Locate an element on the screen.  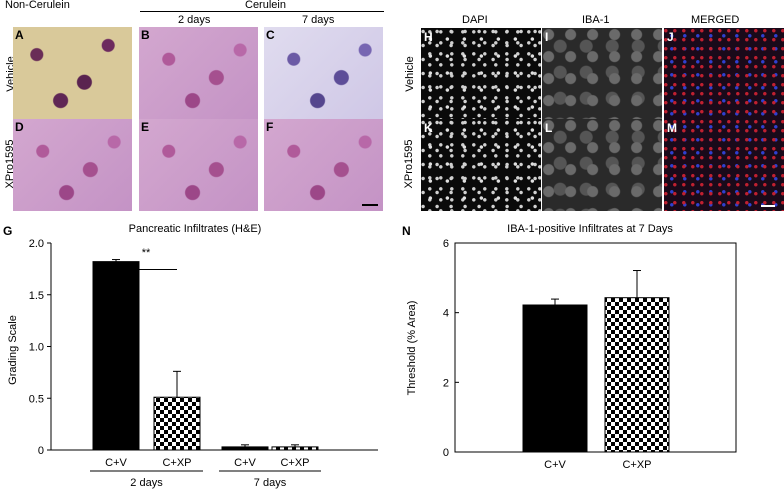
chart-g-ylabel: Grading Scale is located at coordinates (13, 350).